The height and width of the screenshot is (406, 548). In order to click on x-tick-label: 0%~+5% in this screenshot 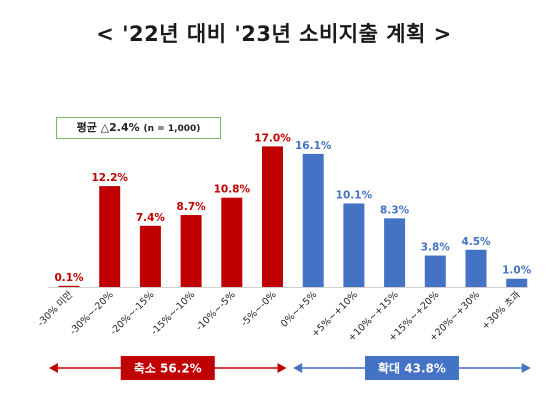, I will do `click(299, 309)`.